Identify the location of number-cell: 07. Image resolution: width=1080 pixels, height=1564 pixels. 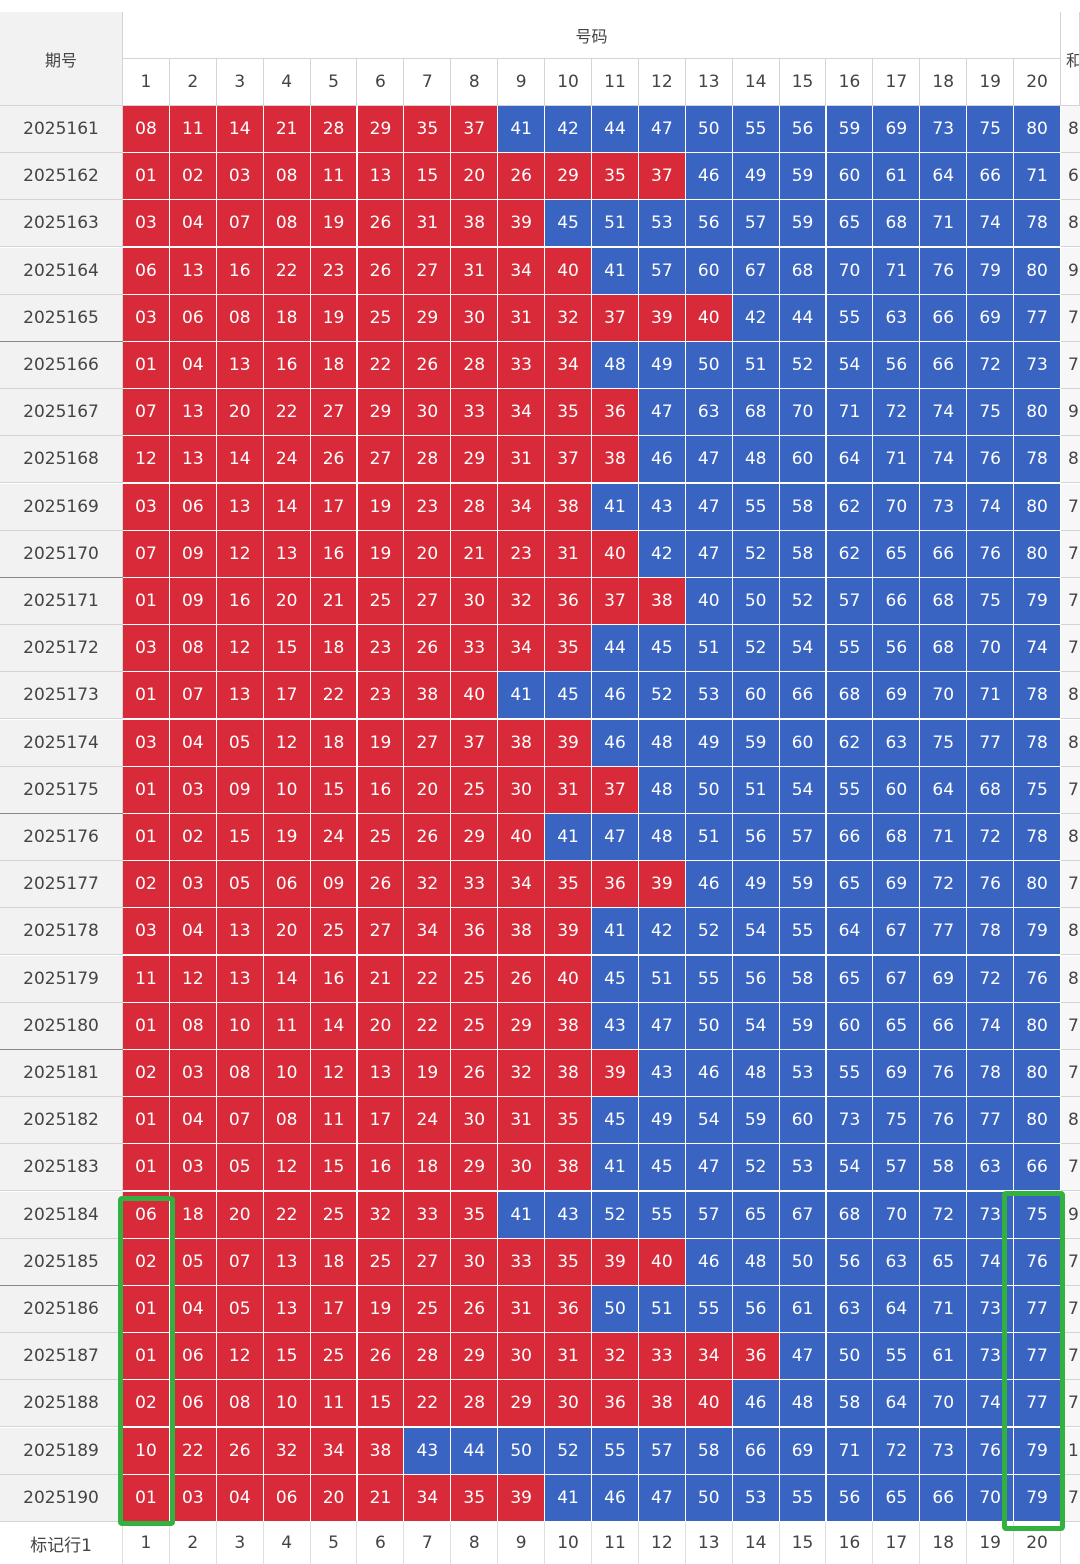
(240, 1262).